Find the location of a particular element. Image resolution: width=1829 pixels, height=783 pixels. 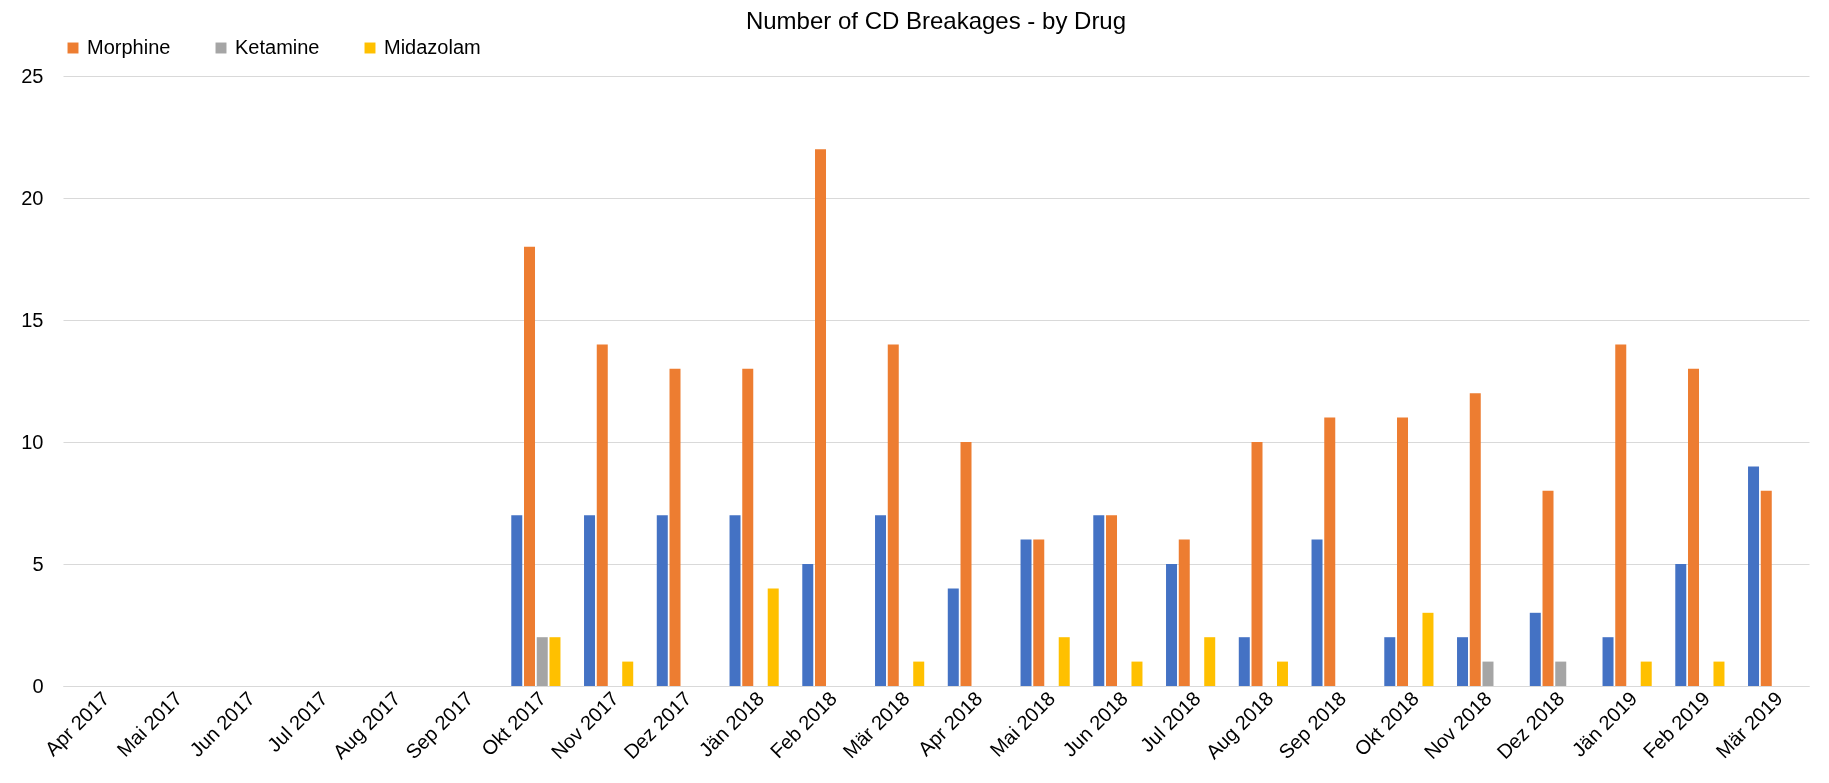

y-tick-label: 10 is located at coordinates (32, 441).